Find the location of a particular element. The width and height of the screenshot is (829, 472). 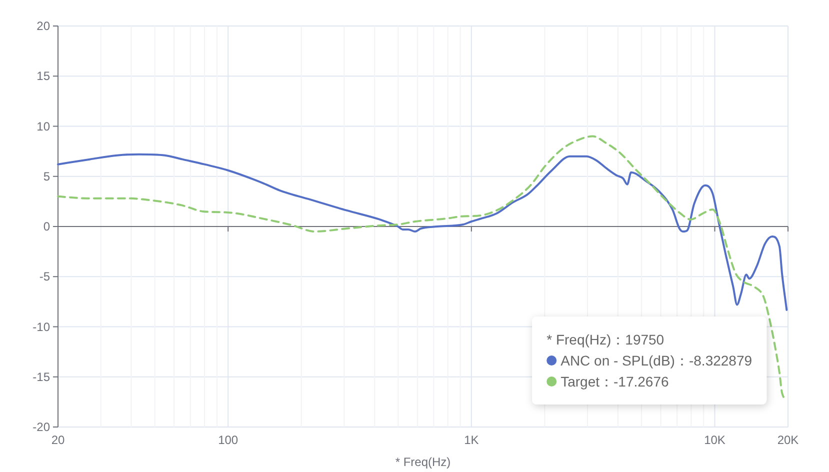

x-axis-title: * Freq(Hz) is located at coordinates (423, 462).